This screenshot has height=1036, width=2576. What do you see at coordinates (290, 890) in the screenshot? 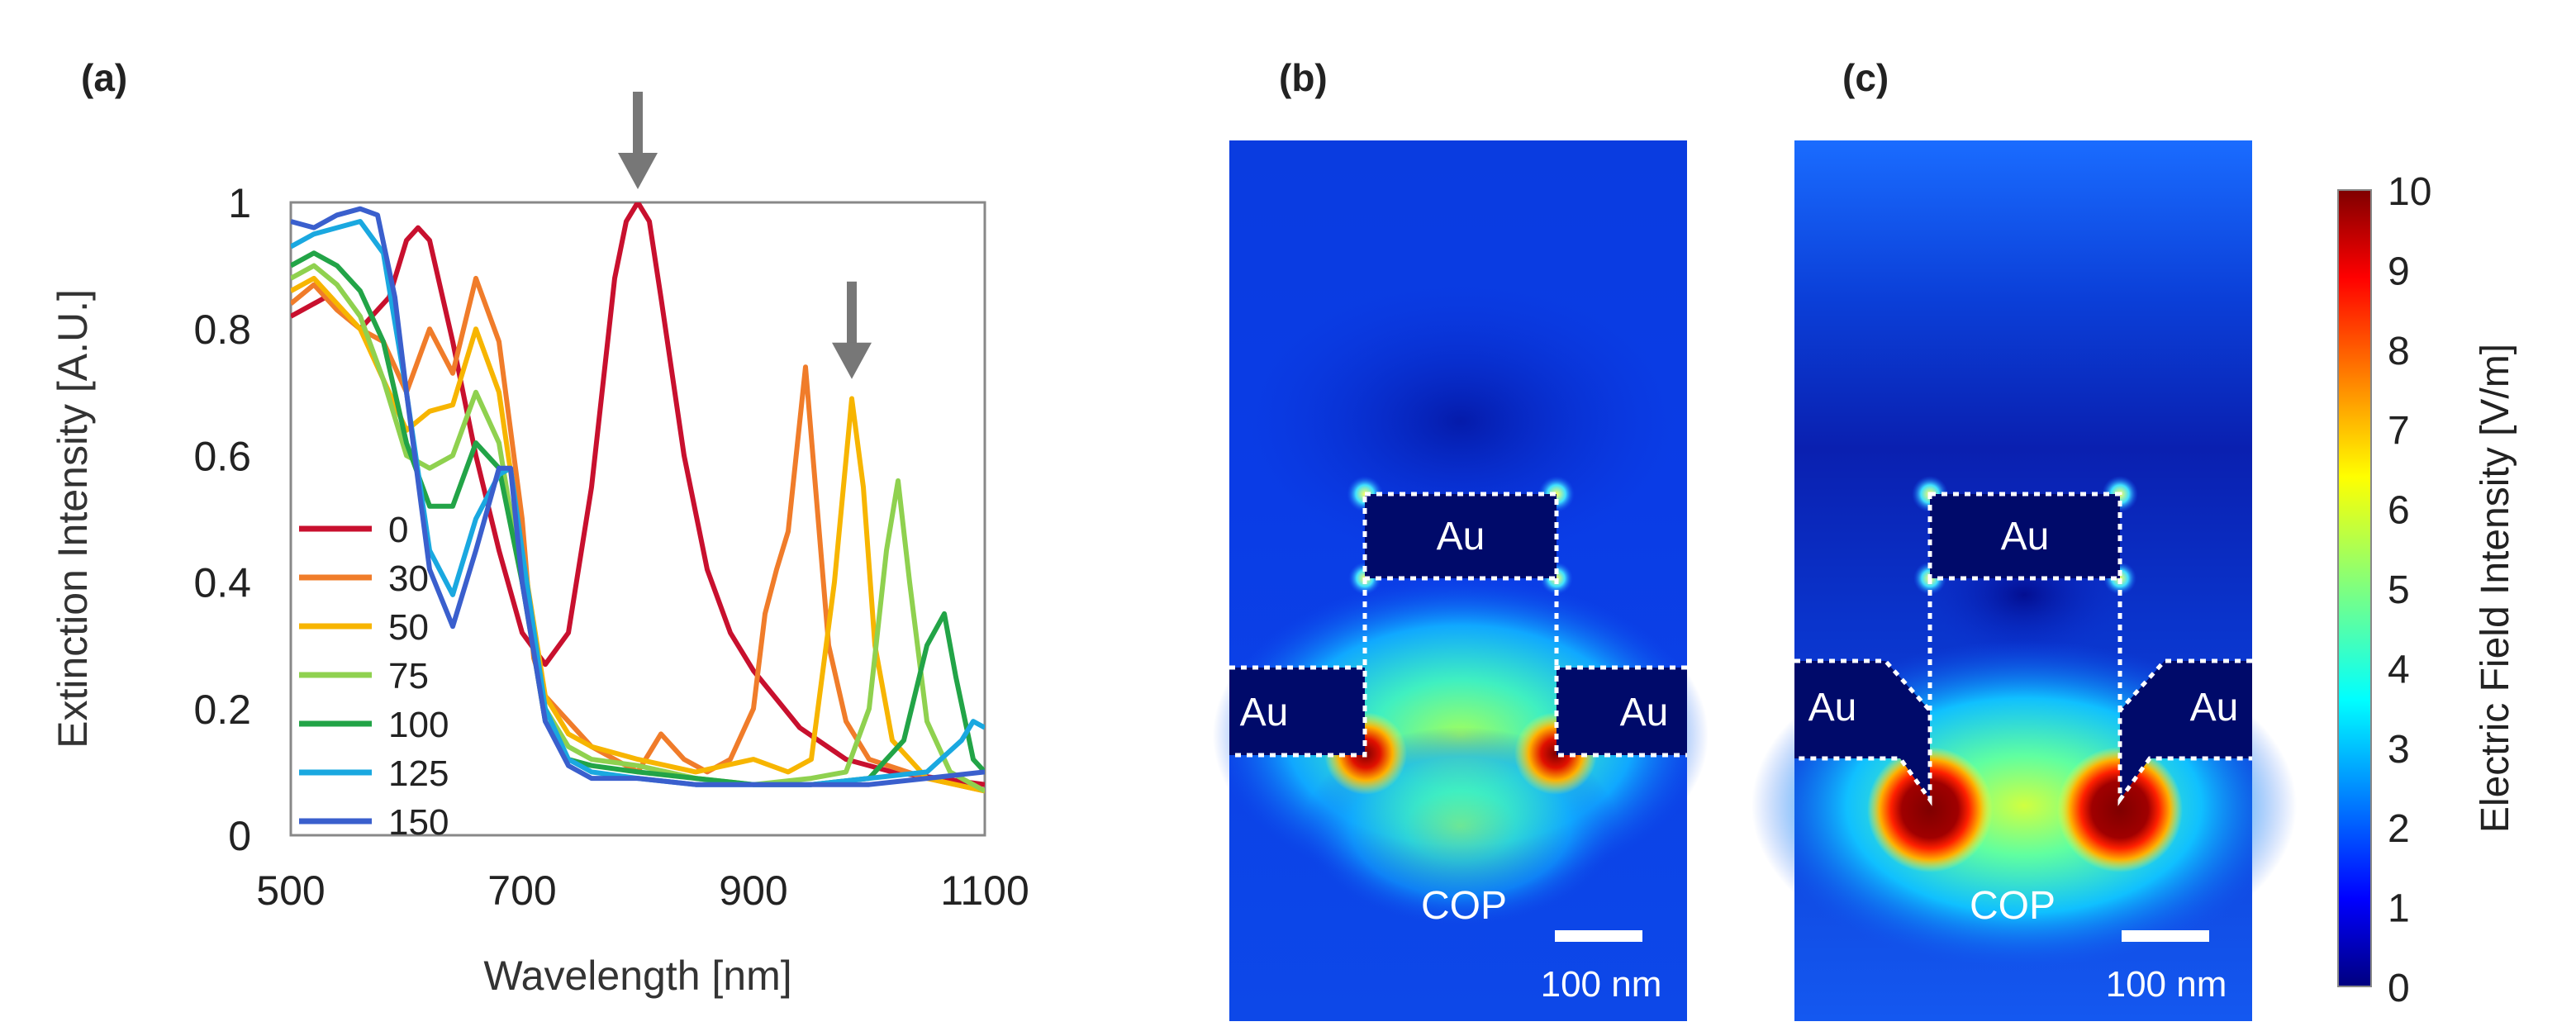
I see `x-tick-label: 500` at bounding box center [290, 890].